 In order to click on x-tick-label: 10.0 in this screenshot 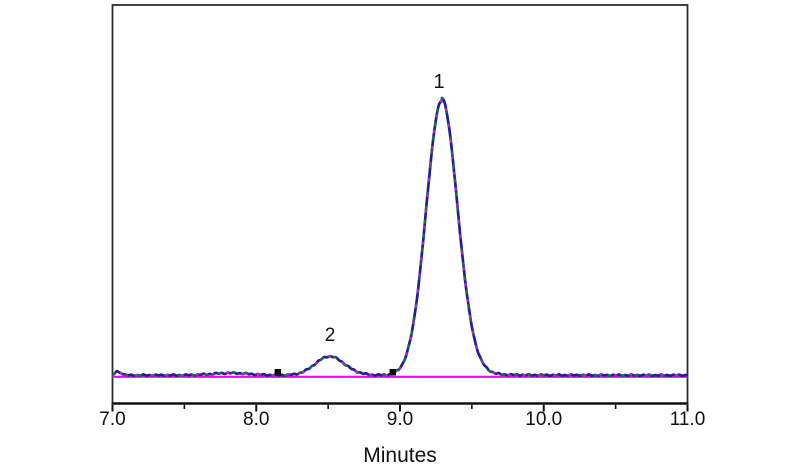, I will do `click(544, 419)`.